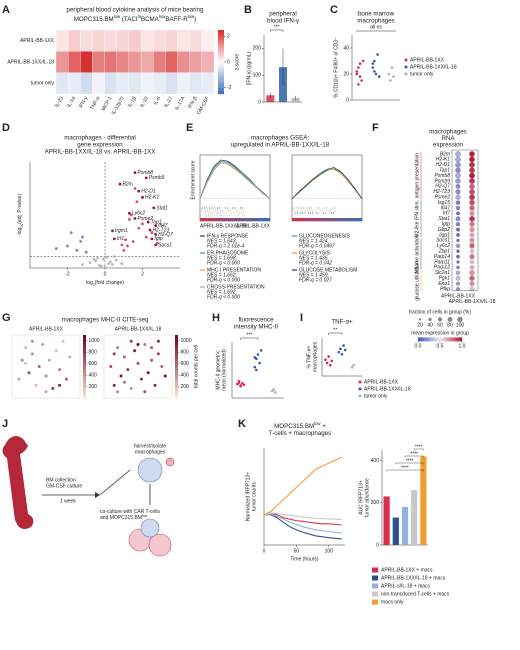 This screenshot has width=520, height=650. Describe the element at coordinates (346, 74) in the screenshot. I see `y-tick-label: 20` at that location.